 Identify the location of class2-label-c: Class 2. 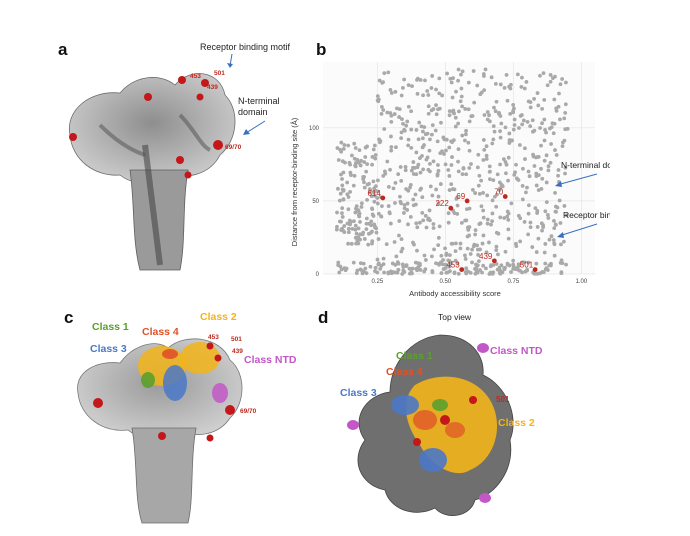
(218, 317).